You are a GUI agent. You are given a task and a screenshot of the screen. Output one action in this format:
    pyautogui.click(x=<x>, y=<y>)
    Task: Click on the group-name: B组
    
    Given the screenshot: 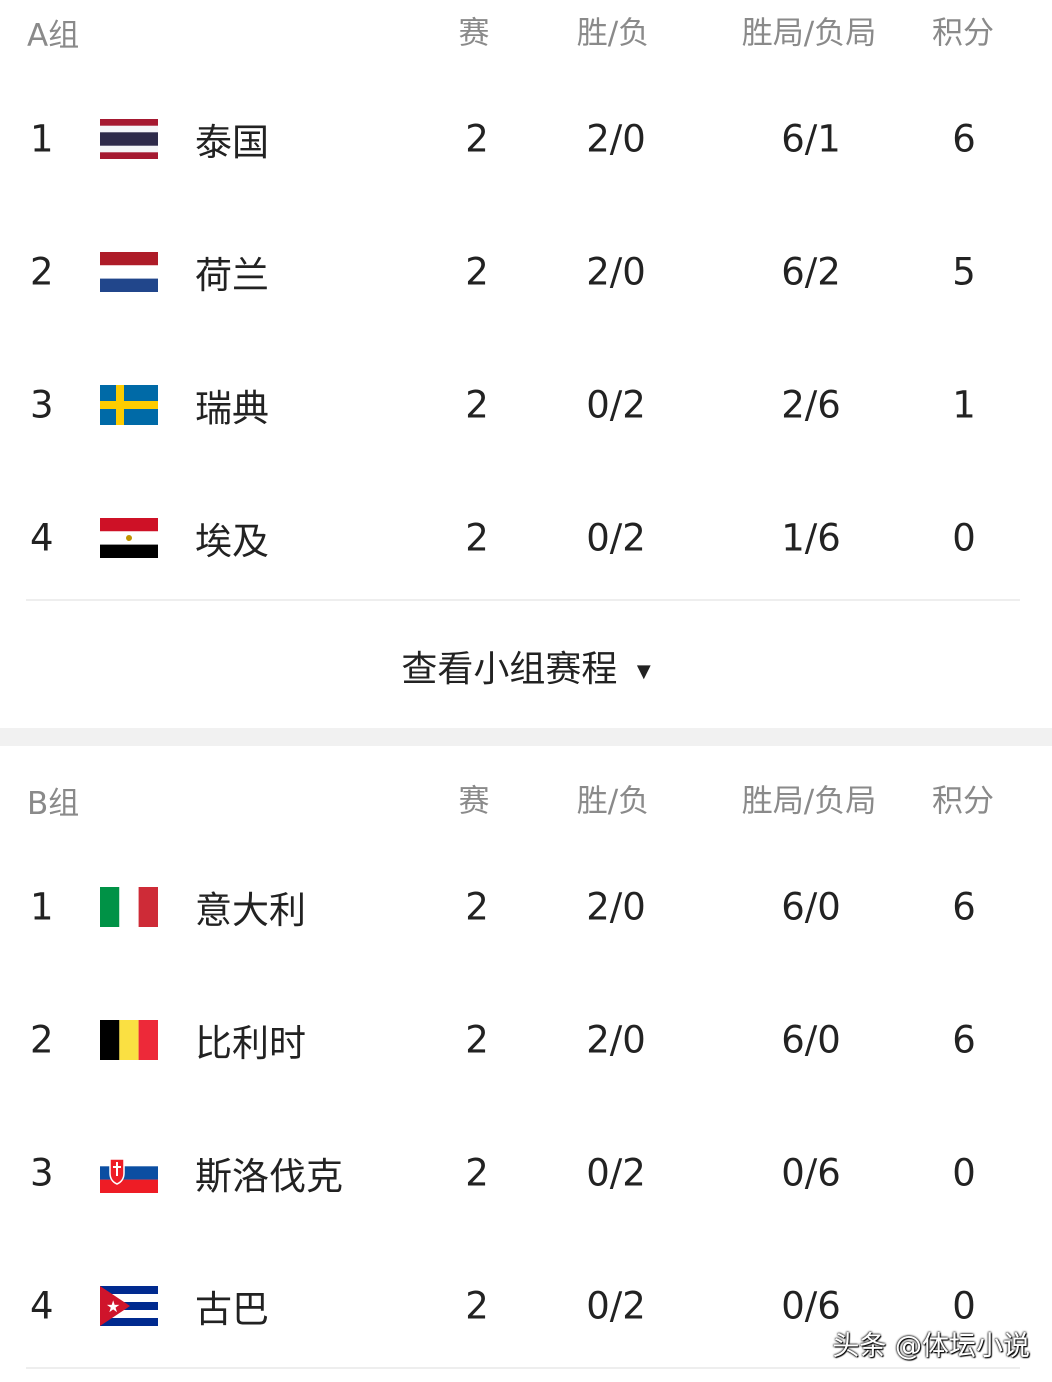 What is the action you would take?
    pyautogui.click(x=53, y=804)
    